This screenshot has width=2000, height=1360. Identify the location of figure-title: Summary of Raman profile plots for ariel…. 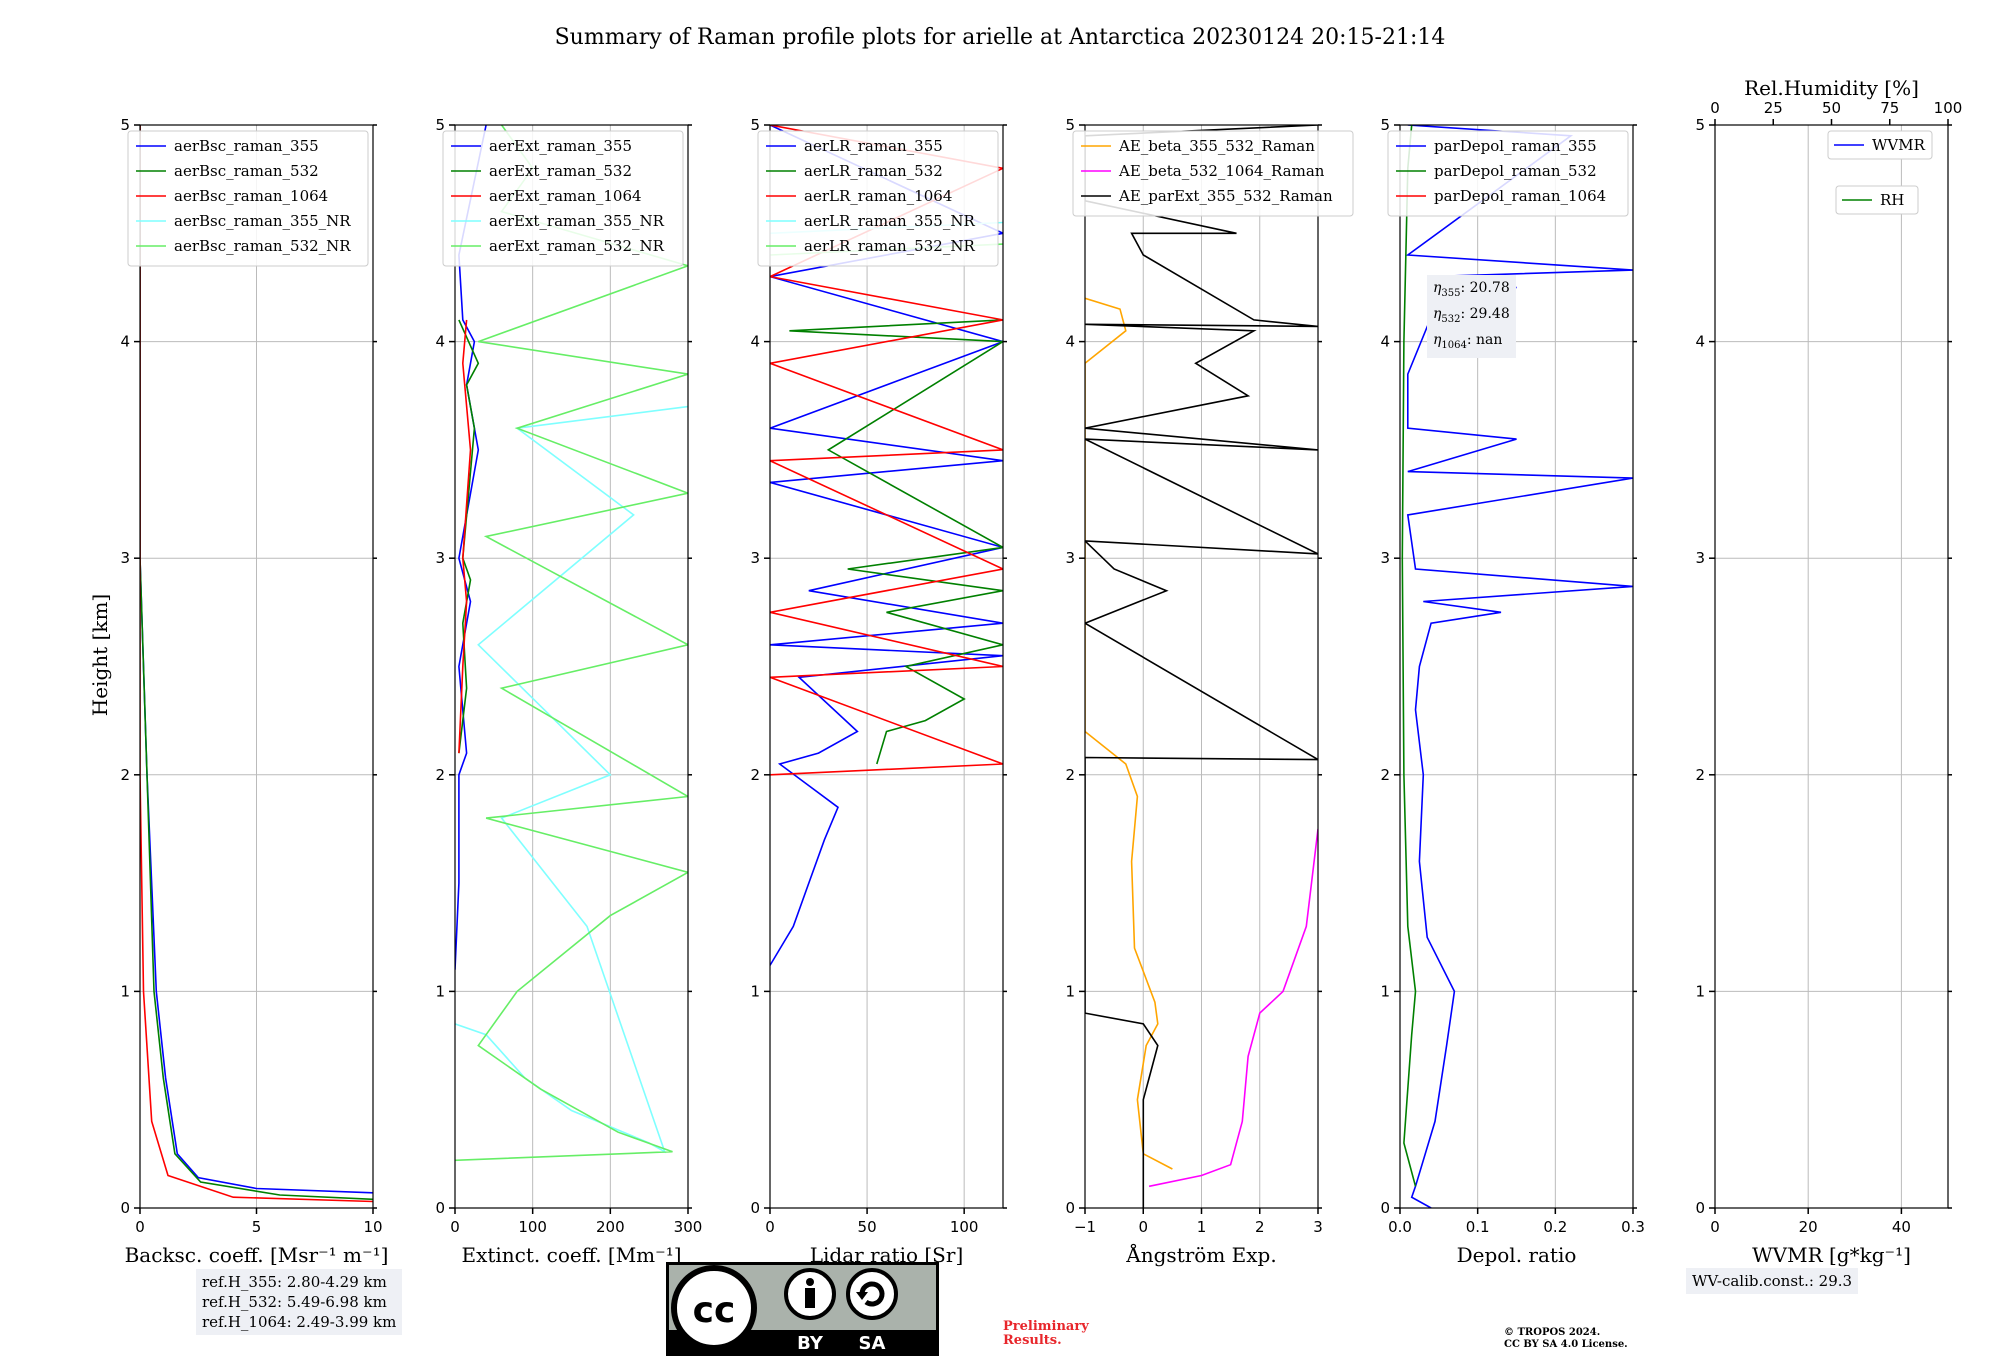
(1000, 37).